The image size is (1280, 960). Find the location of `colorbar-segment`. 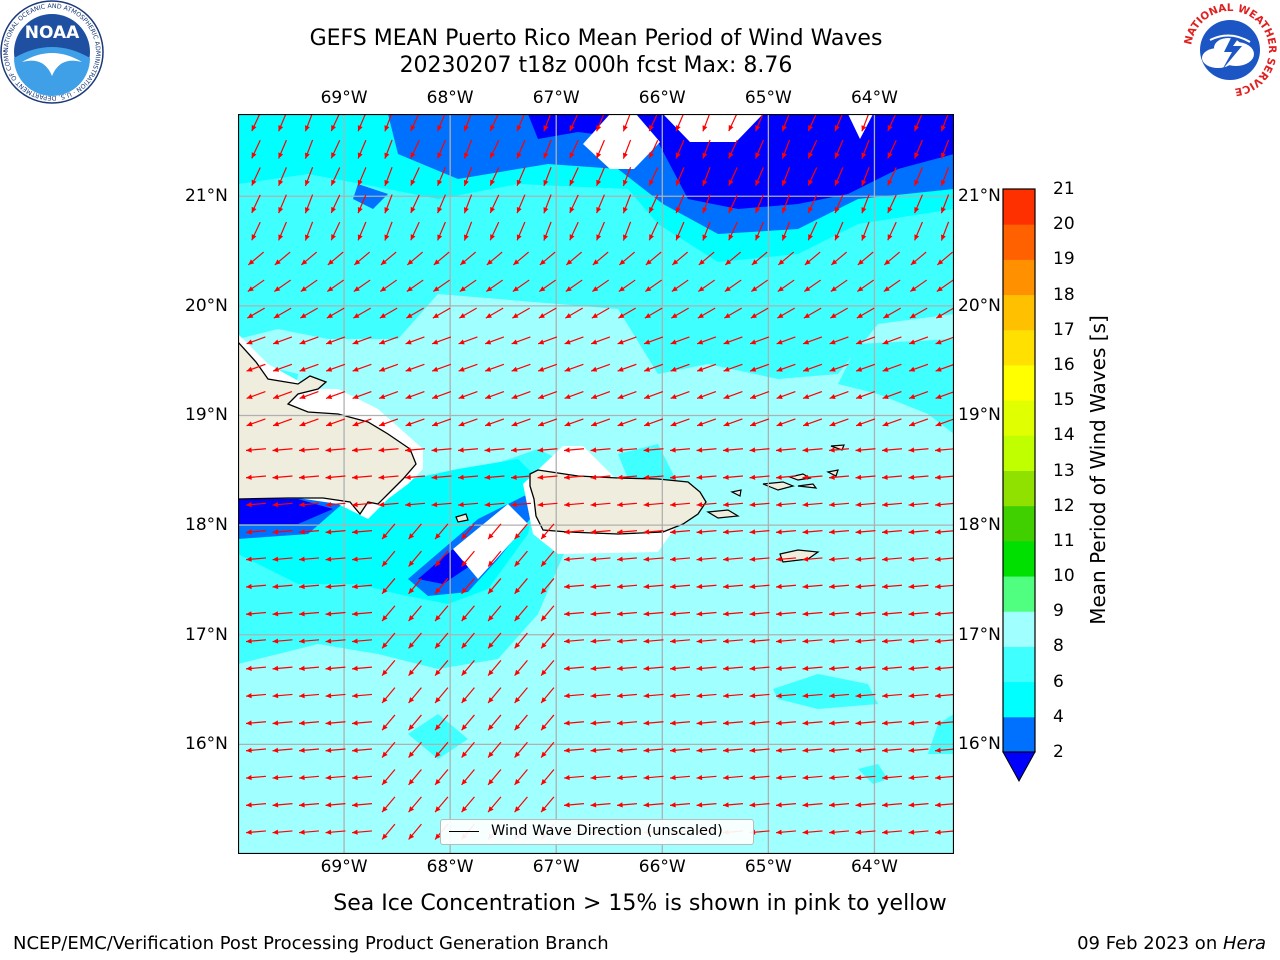

colorbar-segment is located at coordinates (1019, 594).